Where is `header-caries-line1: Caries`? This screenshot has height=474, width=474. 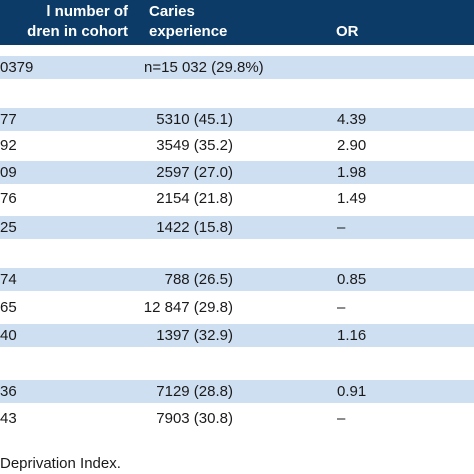 header-caries-line1: Caries is located at coordinates (172, 11).